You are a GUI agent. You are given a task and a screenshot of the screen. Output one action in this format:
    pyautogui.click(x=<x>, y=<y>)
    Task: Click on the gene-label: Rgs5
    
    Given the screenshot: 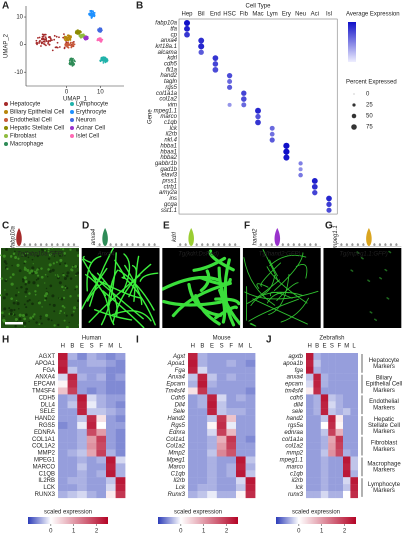 What is the action you would take?
    pyautogui.click(x=178, y=426)
    